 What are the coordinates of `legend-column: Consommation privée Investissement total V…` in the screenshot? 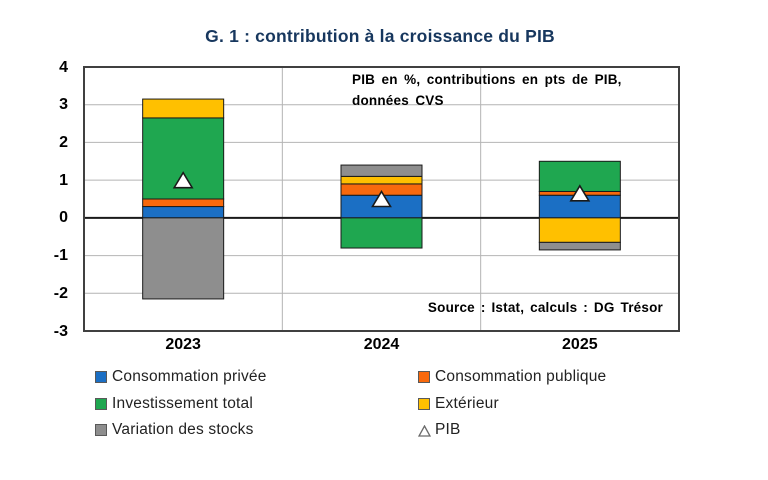 It's located at (181, 404).